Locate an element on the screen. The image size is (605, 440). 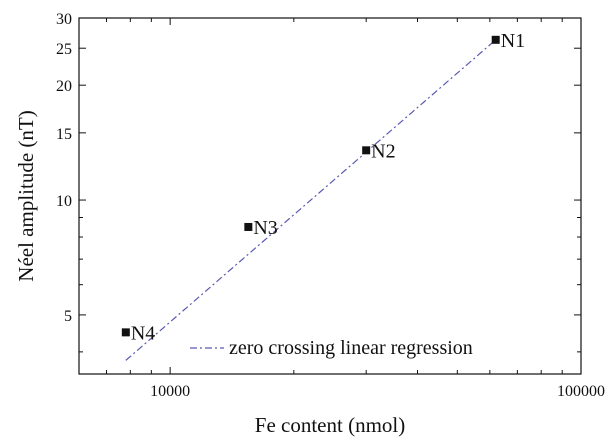
point-label-n1: N1 is located at coordinates (513, 41).